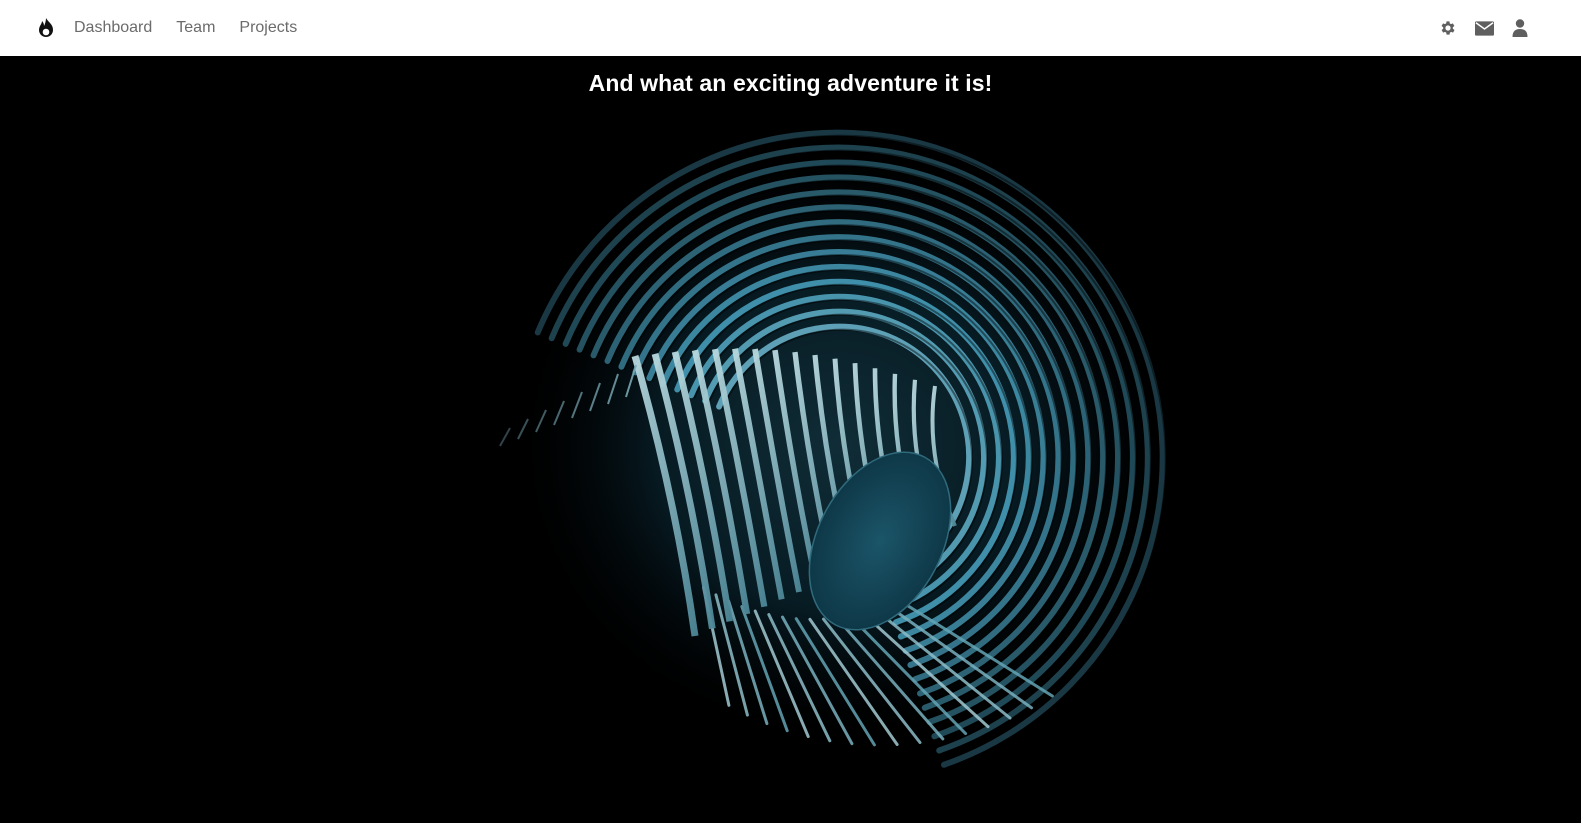  I want to click on main-nav: Dashboard Team Projects, so click(197, 28).